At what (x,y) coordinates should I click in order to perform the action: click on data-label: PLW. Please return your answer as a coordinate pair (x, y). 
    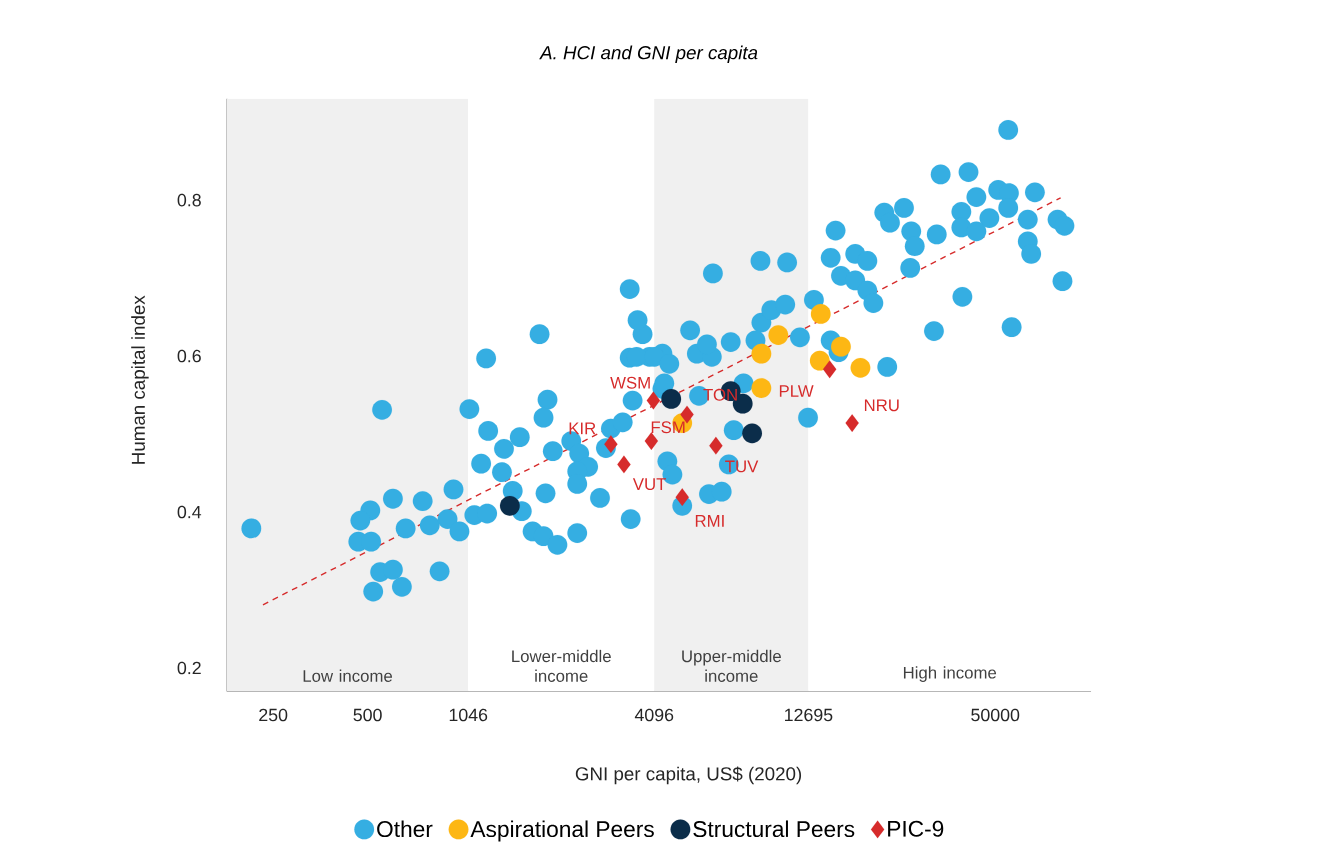
    Looking at the image, I should click on (796, 391).